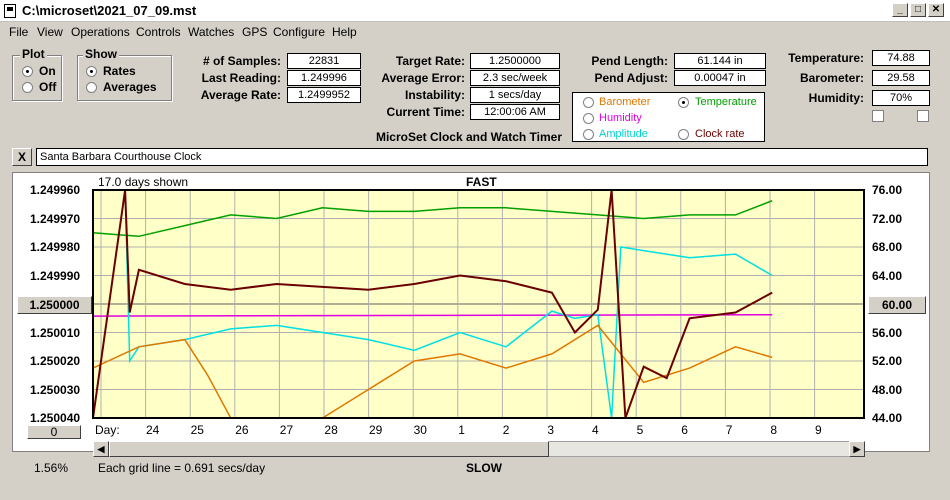  I want to click on amplitude-radio, so click(588, 134).